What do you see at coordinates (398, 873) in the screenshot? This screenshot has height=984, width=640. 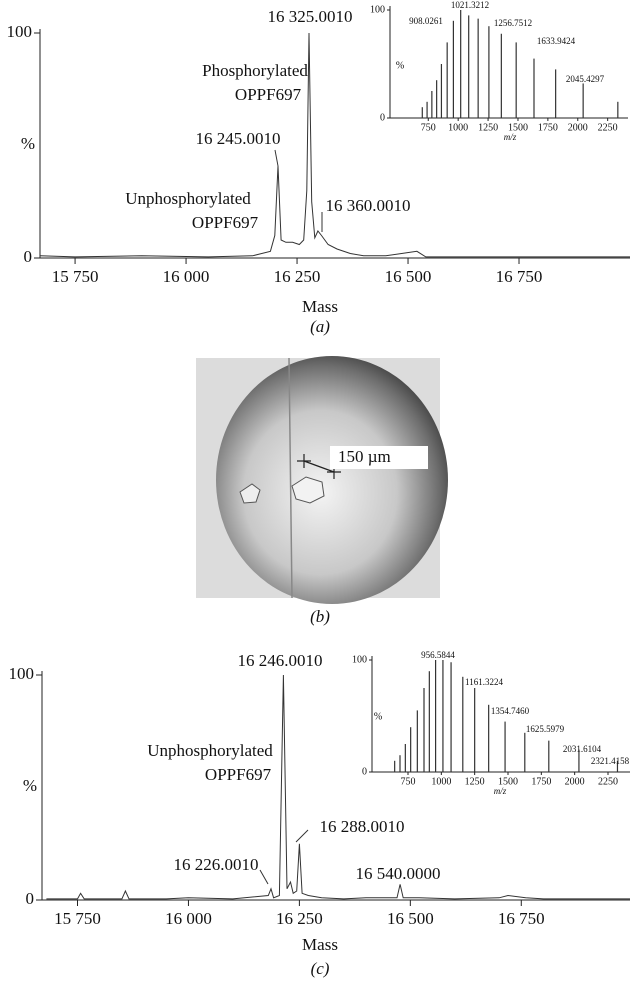 I see `annotation: 16 540.0000` at bounding box center [398, 873].